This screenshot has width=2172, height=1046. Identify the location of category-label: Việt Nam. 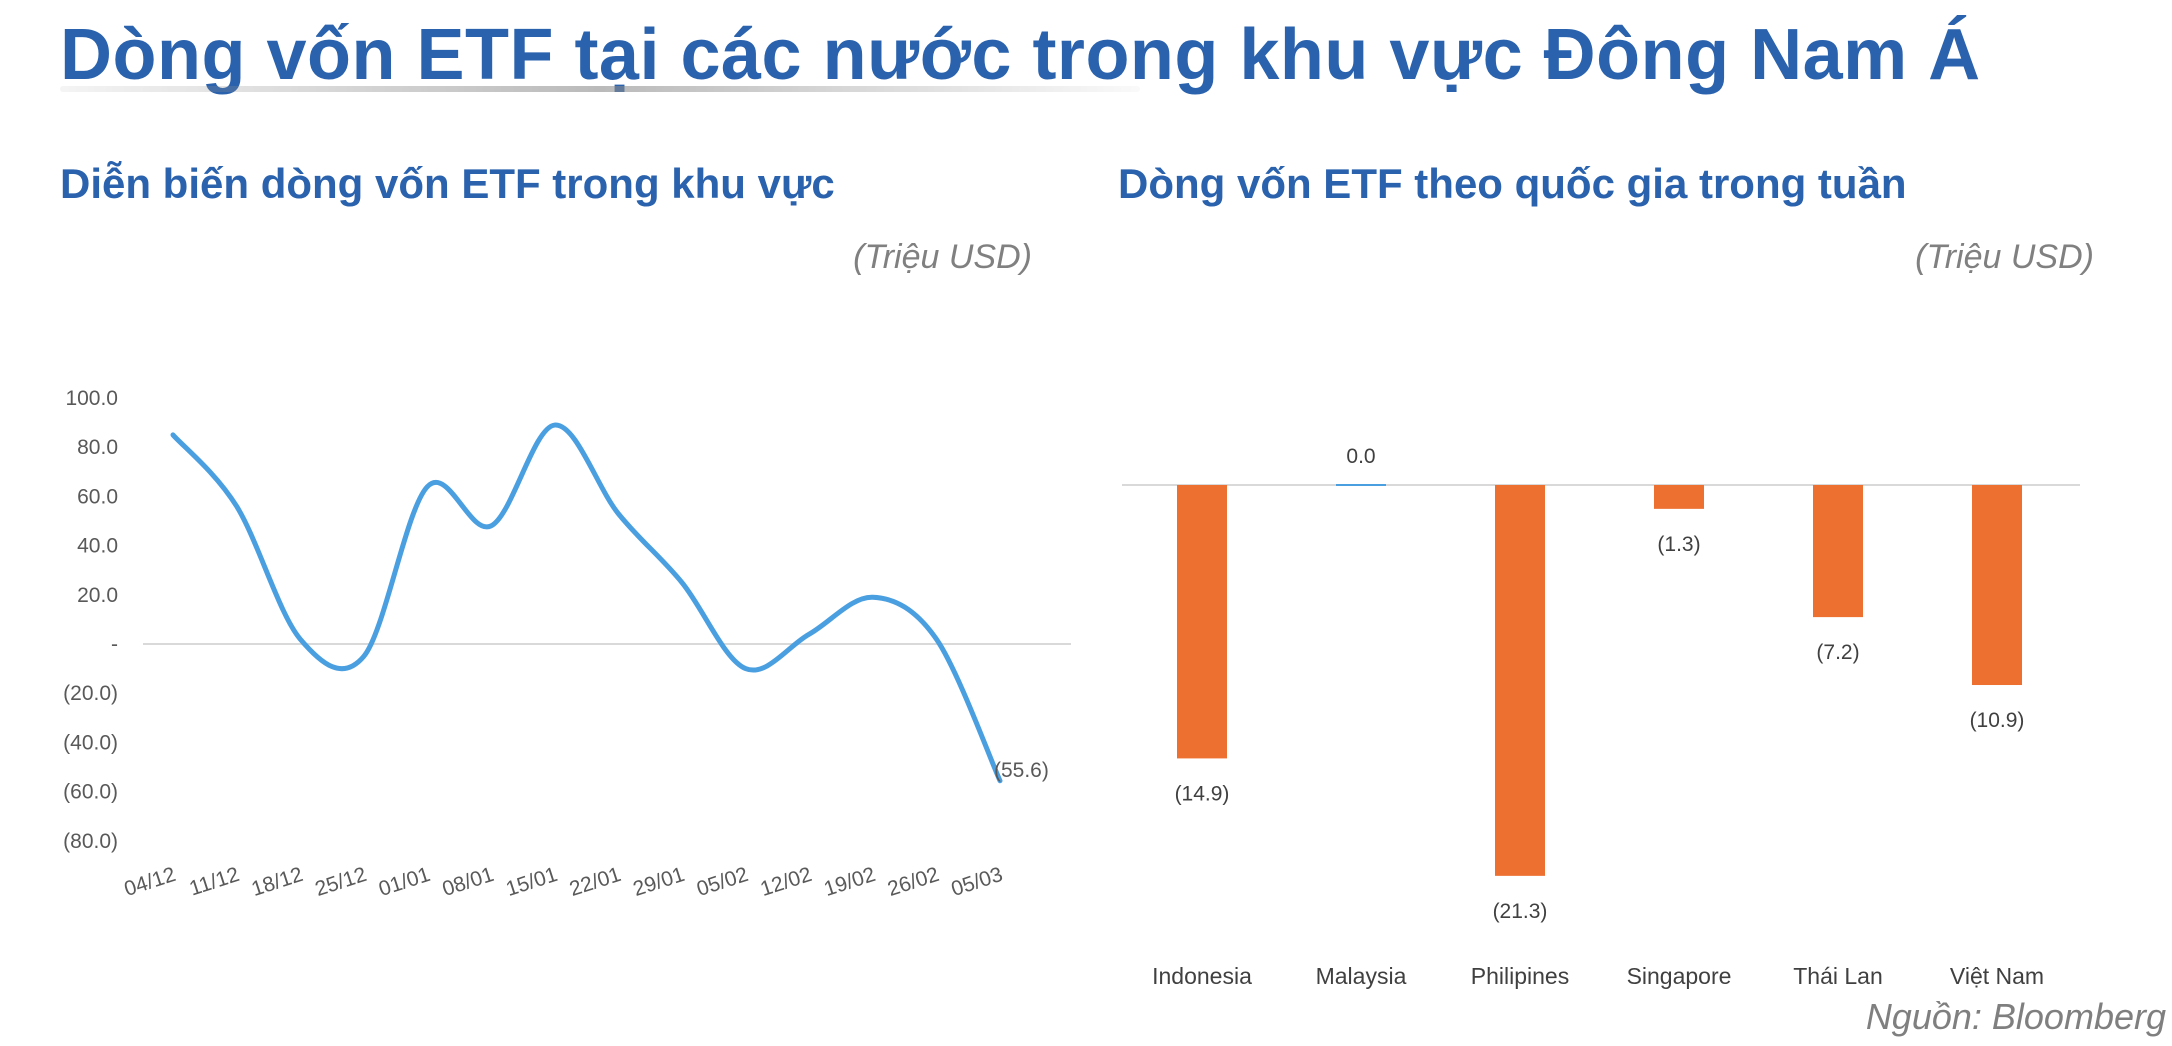
(1997, 976).